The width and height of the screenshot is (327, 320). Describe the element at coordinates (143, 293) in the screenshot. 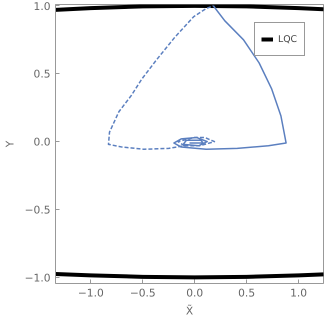

I see `x-tick-label: −0.5` at that location.